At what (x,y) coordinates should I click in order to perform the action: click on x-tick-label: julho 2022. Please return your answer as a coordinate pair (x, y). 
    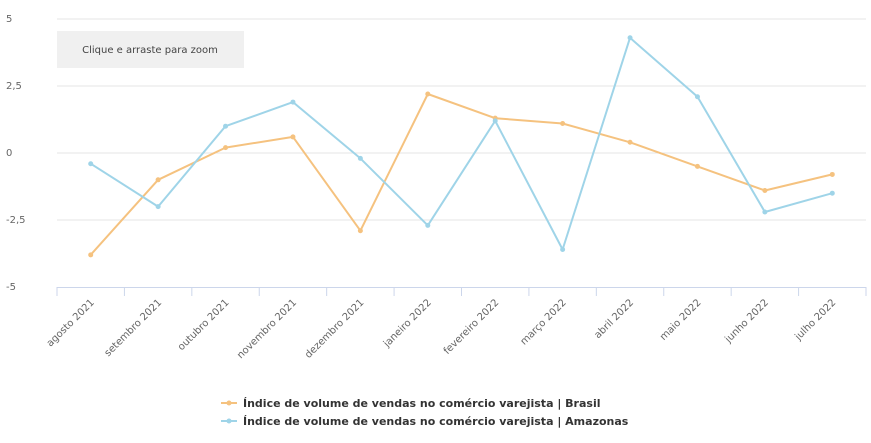
    Looking at the image, I should click on (815, 320).